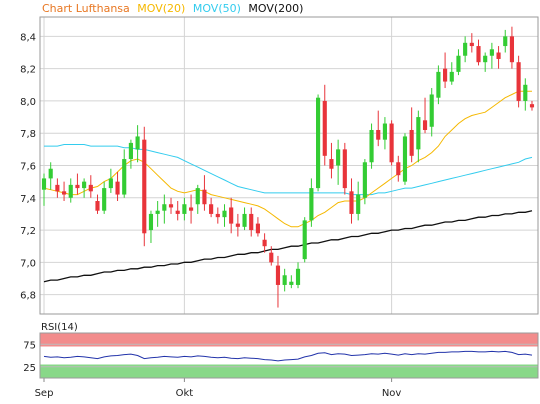 Image resolution: width=540 pixels, height=404 pixels. What do you see at coordinates (28, 70) in the screenshot?
I see `y-tick-label: 8,2` at bounding box center [28, 70].